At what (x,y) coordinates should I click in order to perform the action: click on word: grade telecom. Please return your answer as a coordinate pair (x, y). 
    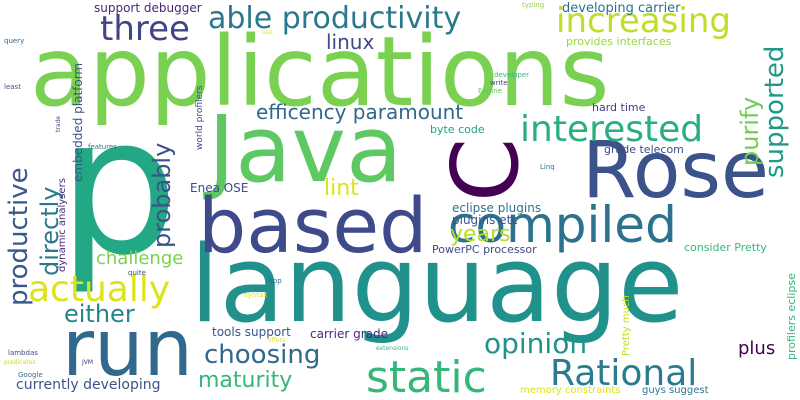
    Looking at the image, I should click on (644, 149).